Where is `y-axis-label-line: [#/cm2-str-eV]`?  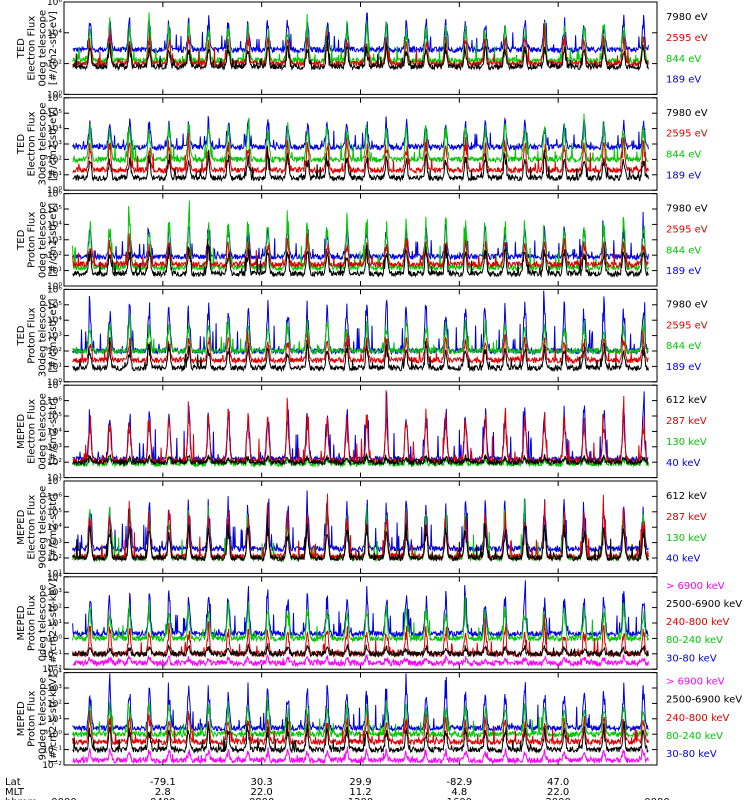
y-axis-label-line: [#/cm2-str-eV] is located at coordinates (53, 240).